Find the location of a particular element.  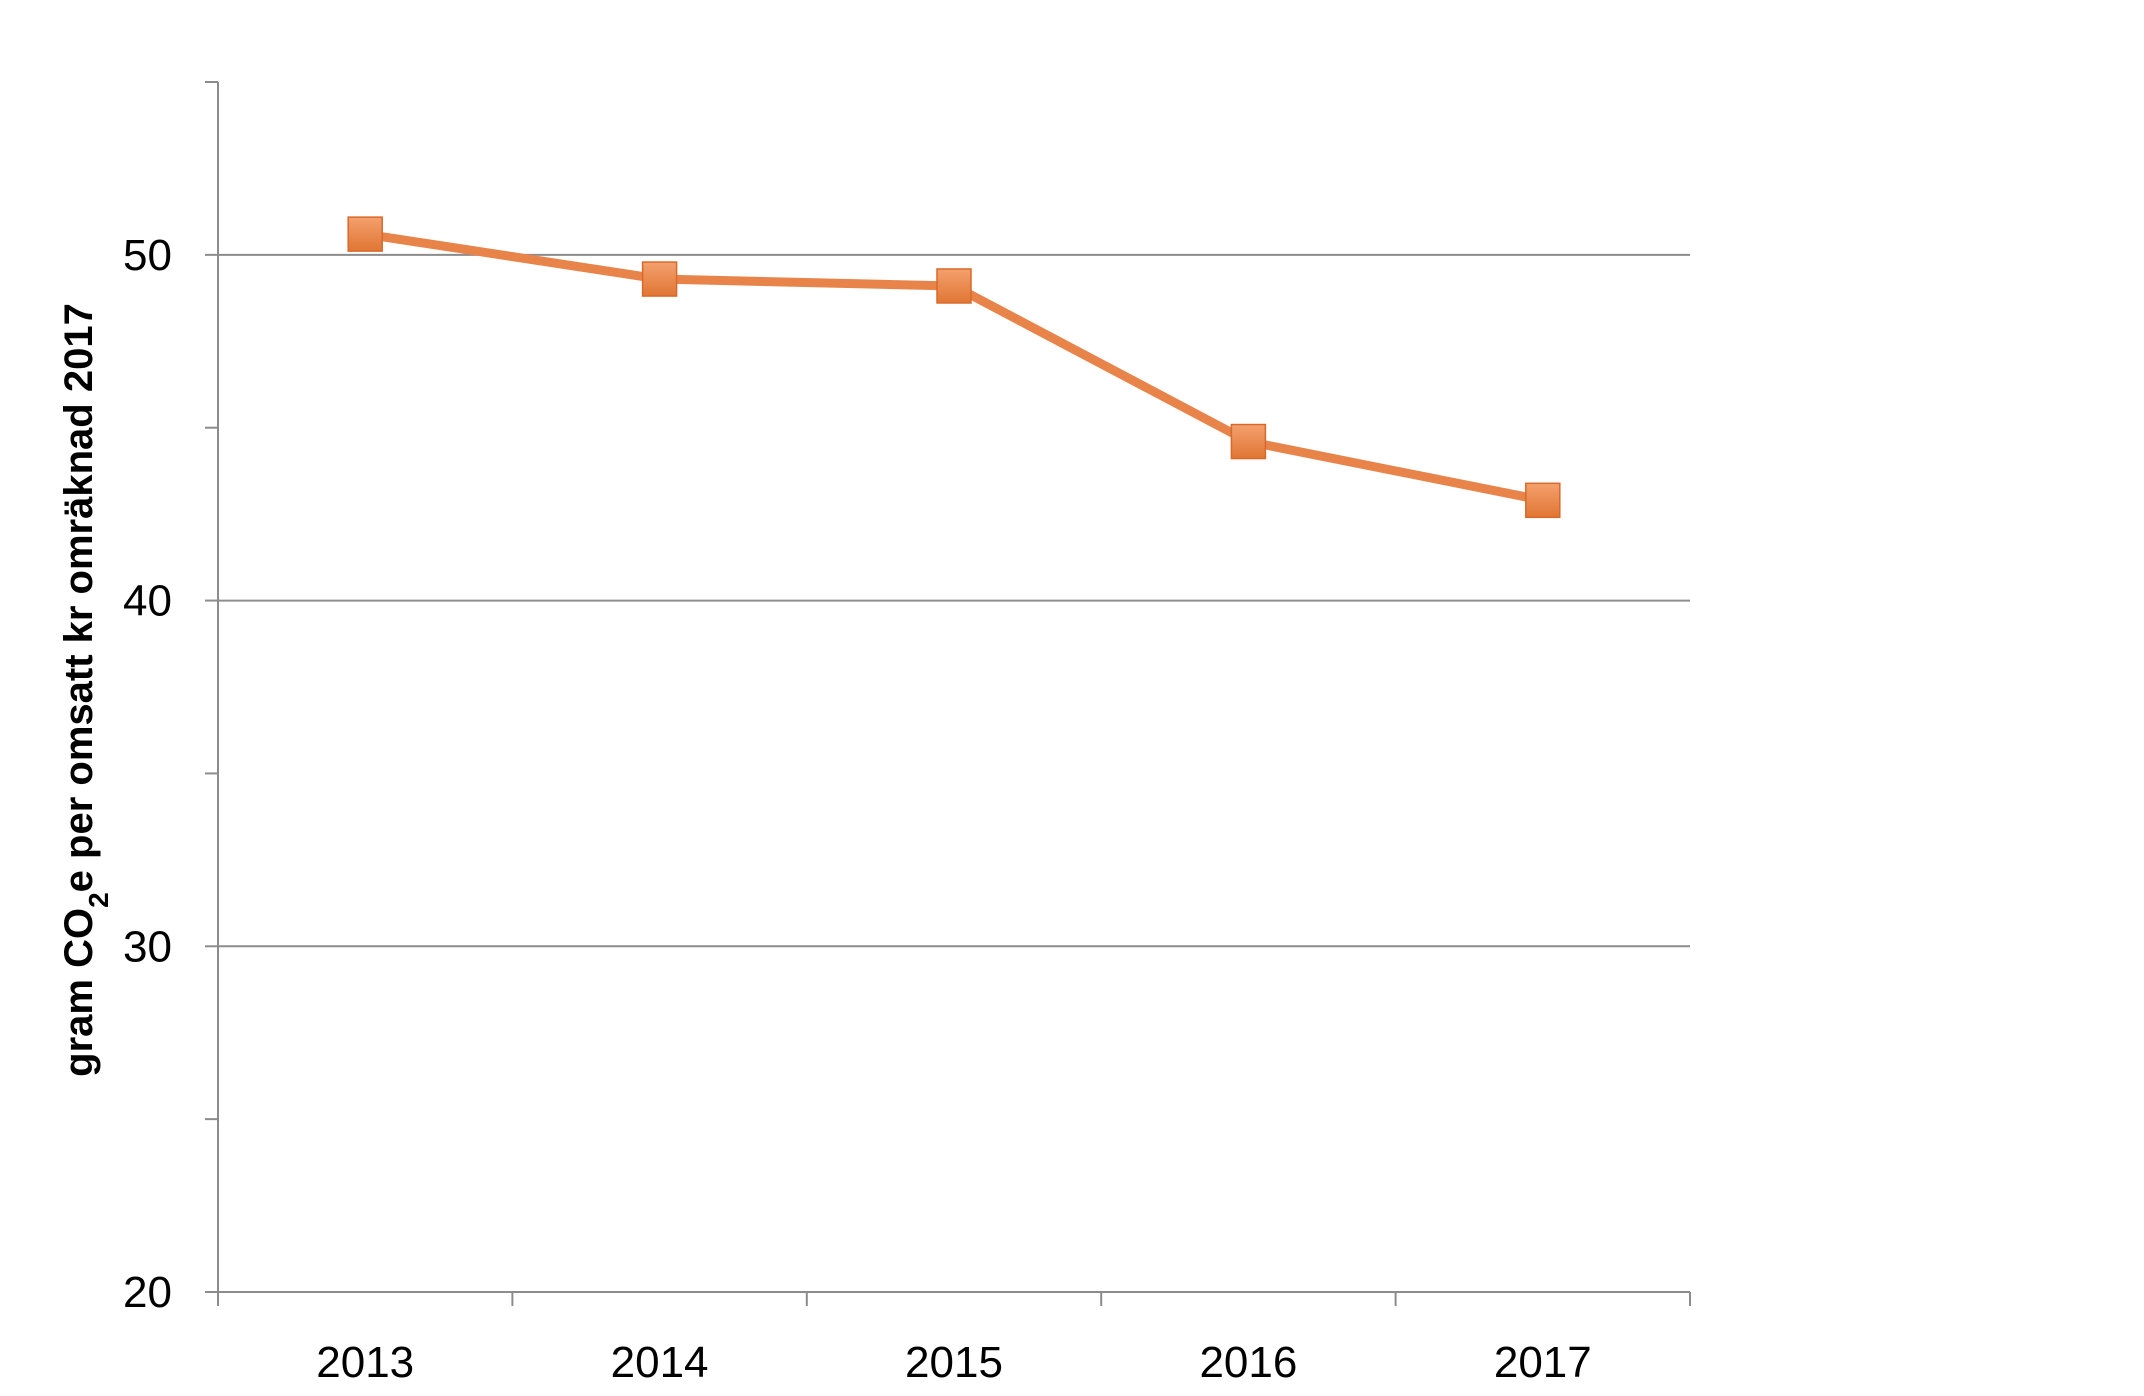

y-axis-title: gram CO2e per omsatt kr omräknad 2017 is located at coordinates (85, 690).